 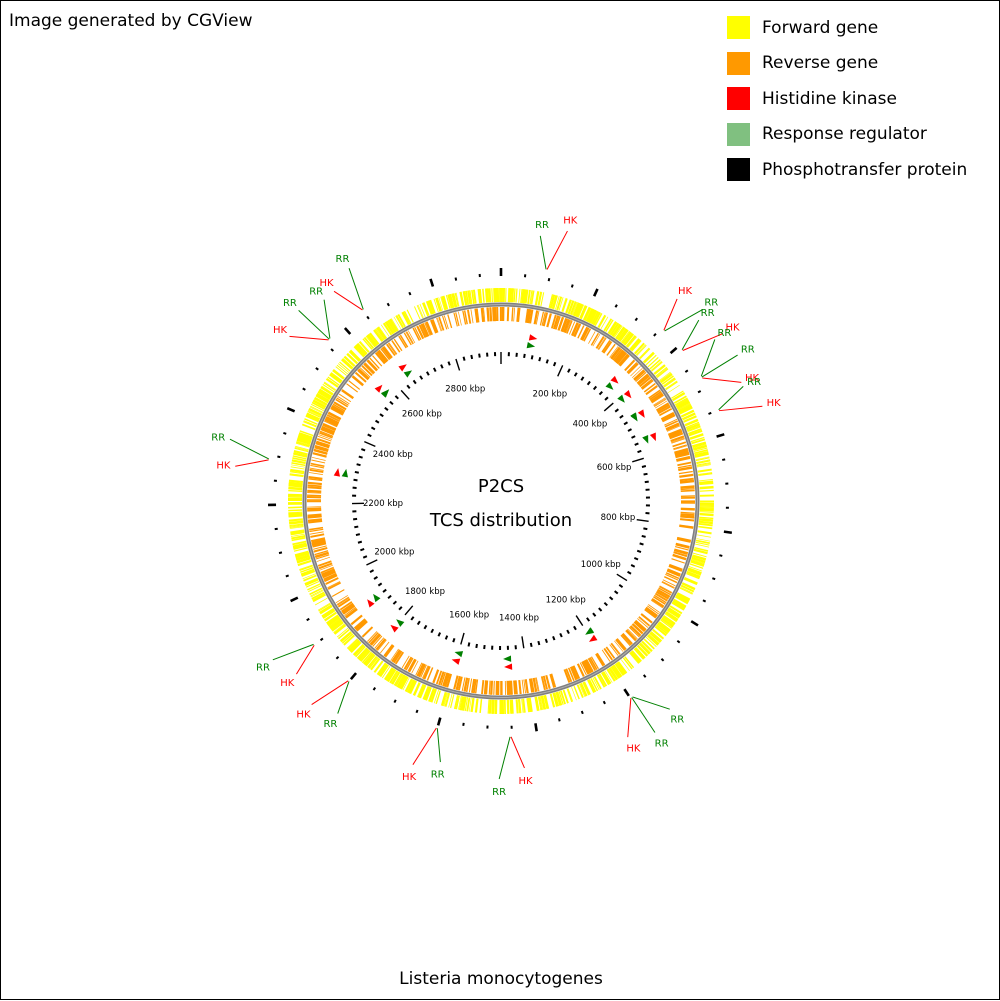 I want to click on tick-label: 2000 kbp, so click(x=394, y=553).